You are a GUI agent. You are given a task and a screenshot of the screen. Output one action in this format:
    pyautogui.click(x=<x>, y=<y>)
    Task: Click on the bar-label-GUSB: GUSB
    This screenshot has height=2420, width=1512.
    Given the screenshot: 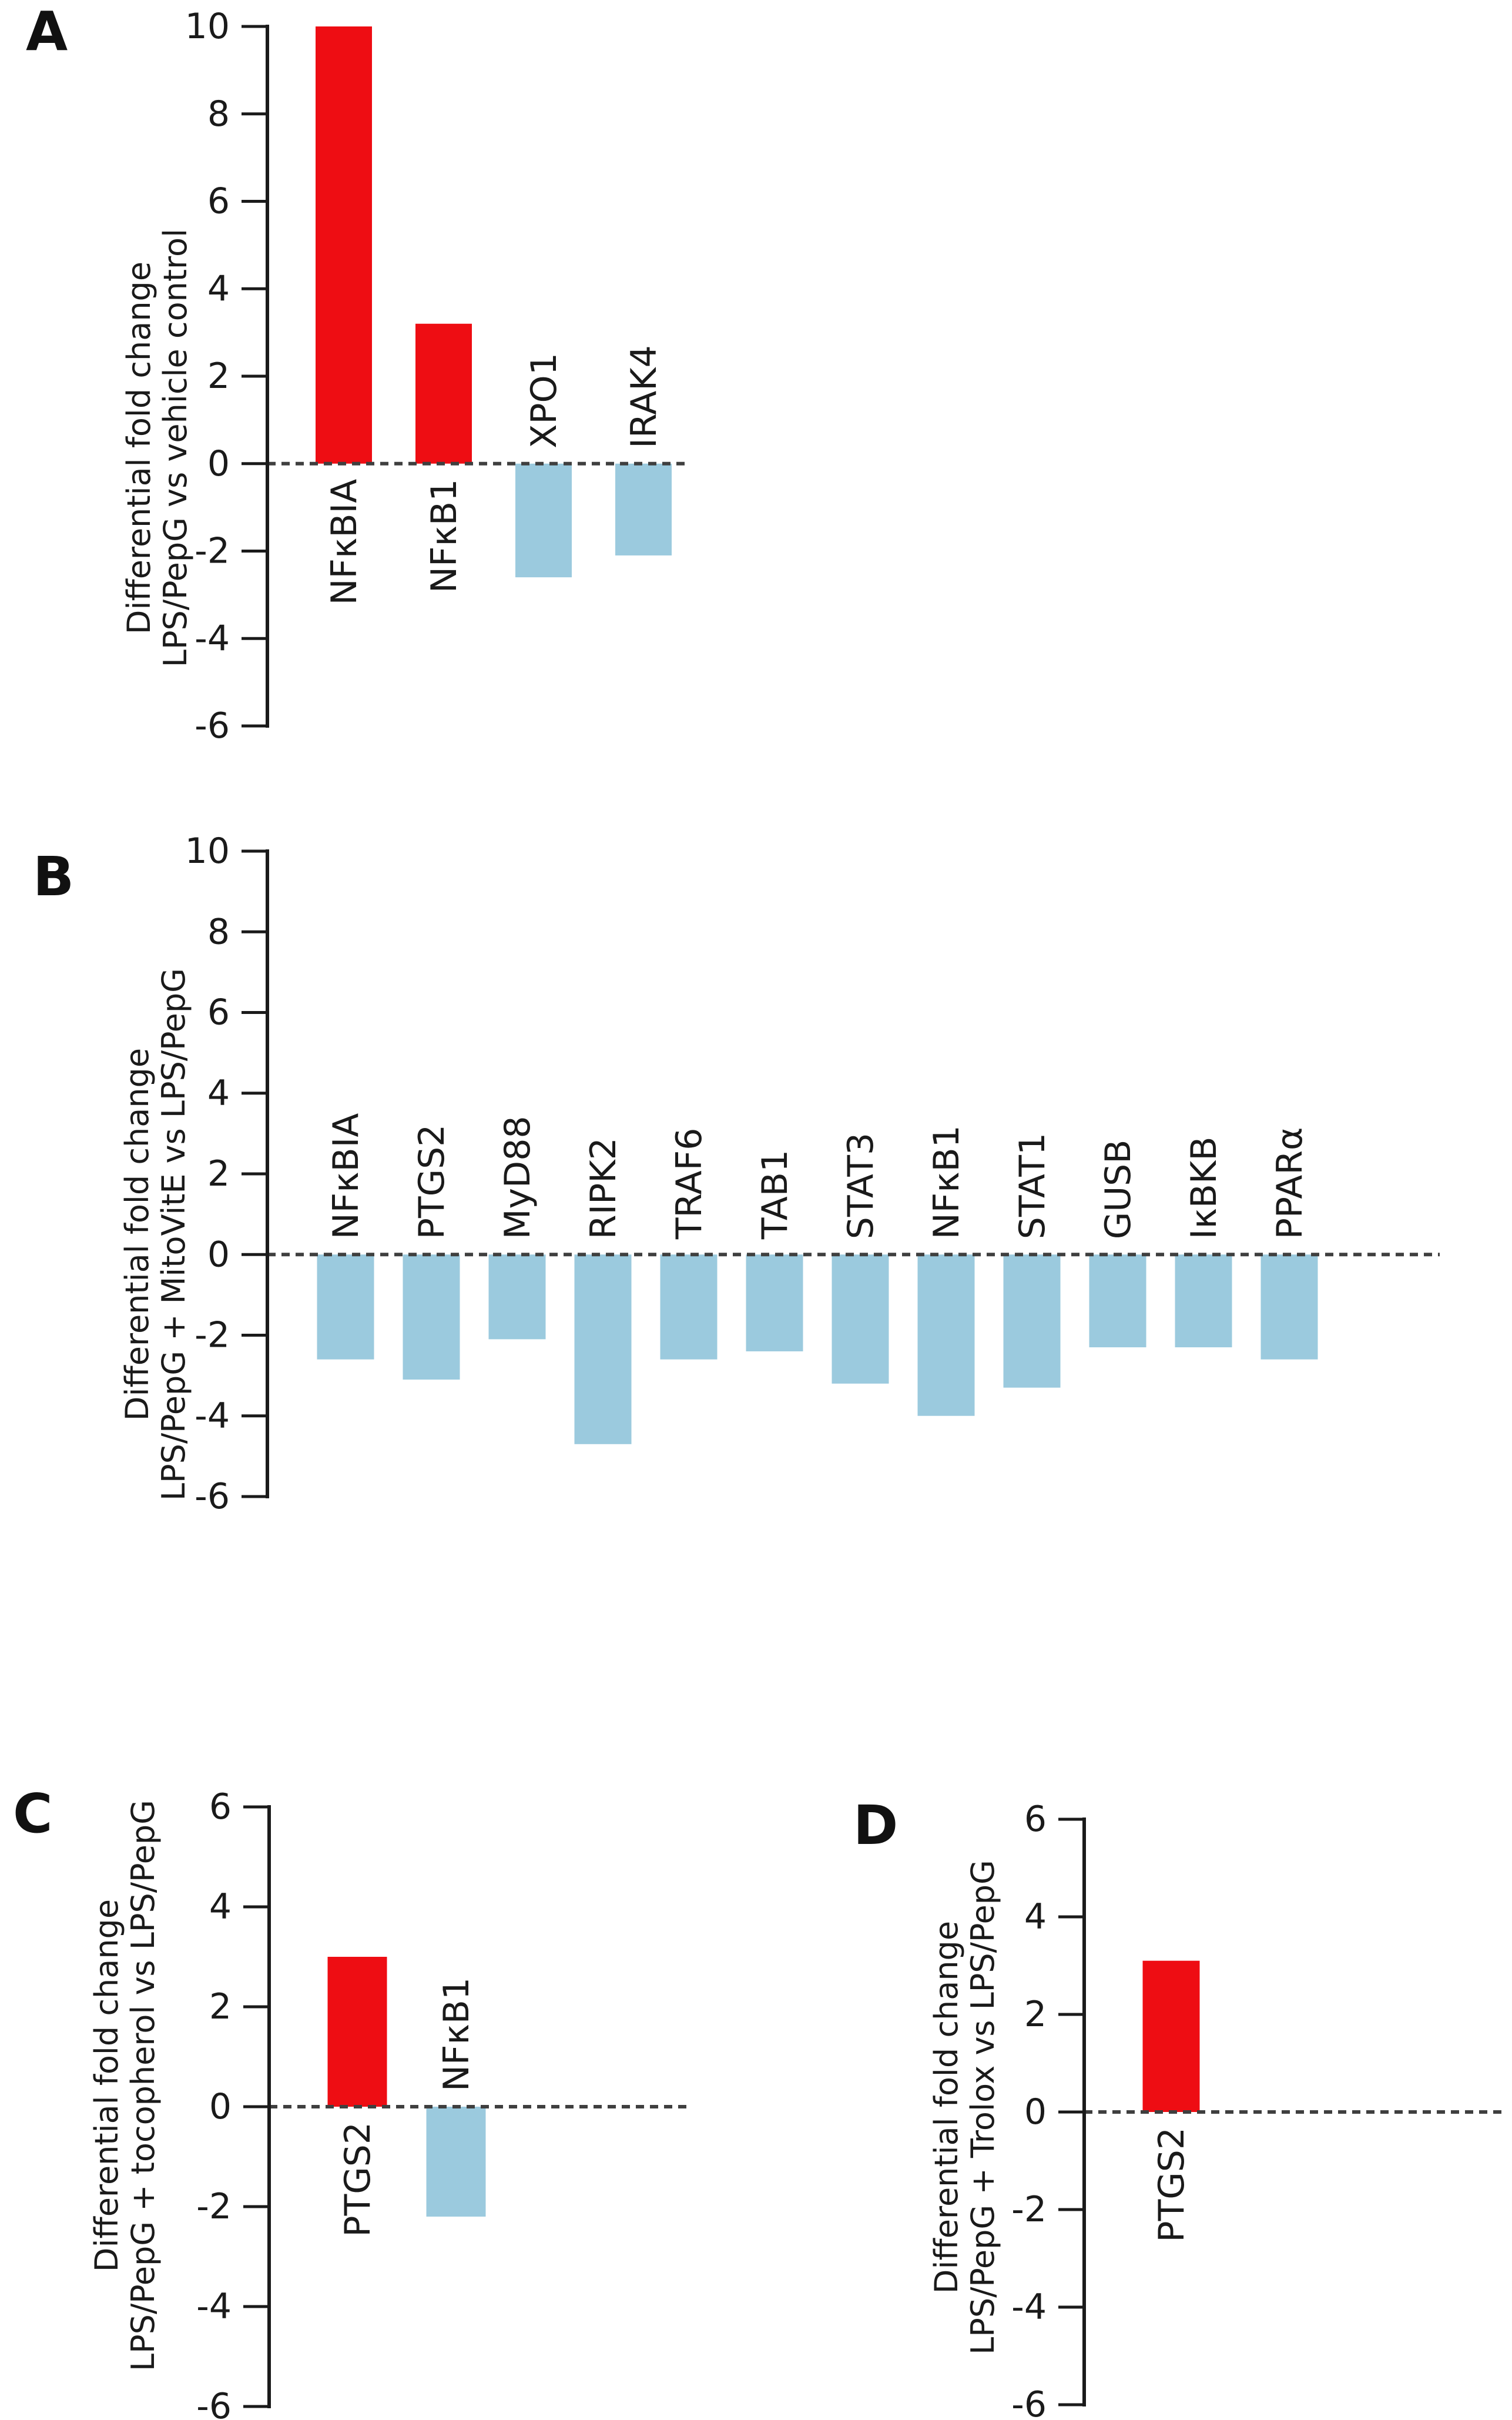 What is the action you would take?
    pyautogui.click(x=1118, y=1190)
    